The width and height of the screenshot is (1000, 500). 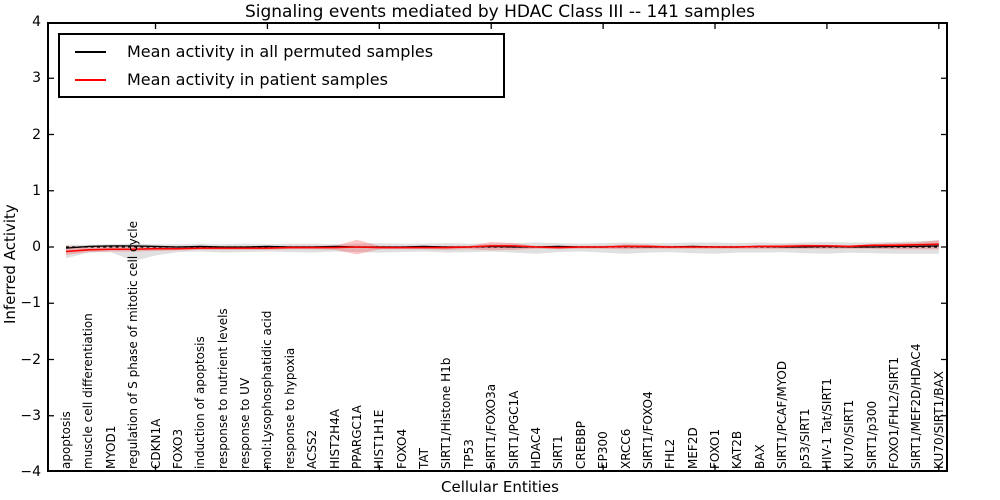 What do you see at coordinates (849, 434) in the screenshot?
I see `x-category-label: KU70/SIRT1` at bounding box center [849, 434].